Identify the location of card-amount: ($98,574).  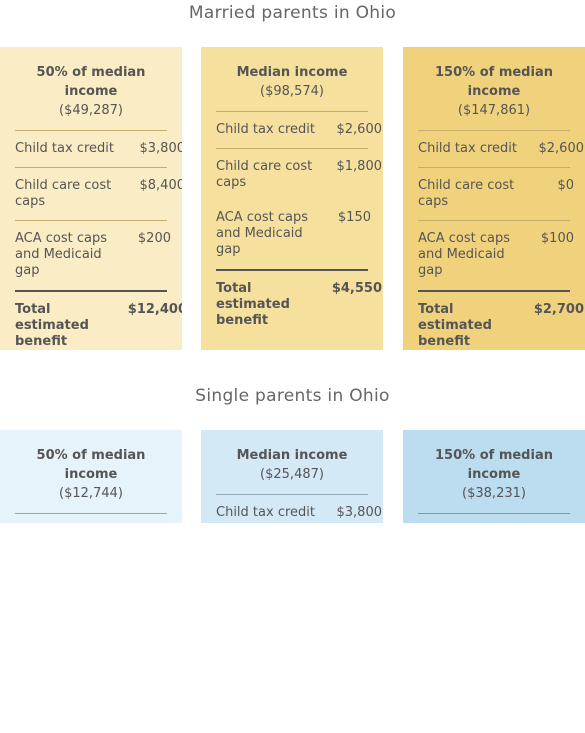
(292, 91).